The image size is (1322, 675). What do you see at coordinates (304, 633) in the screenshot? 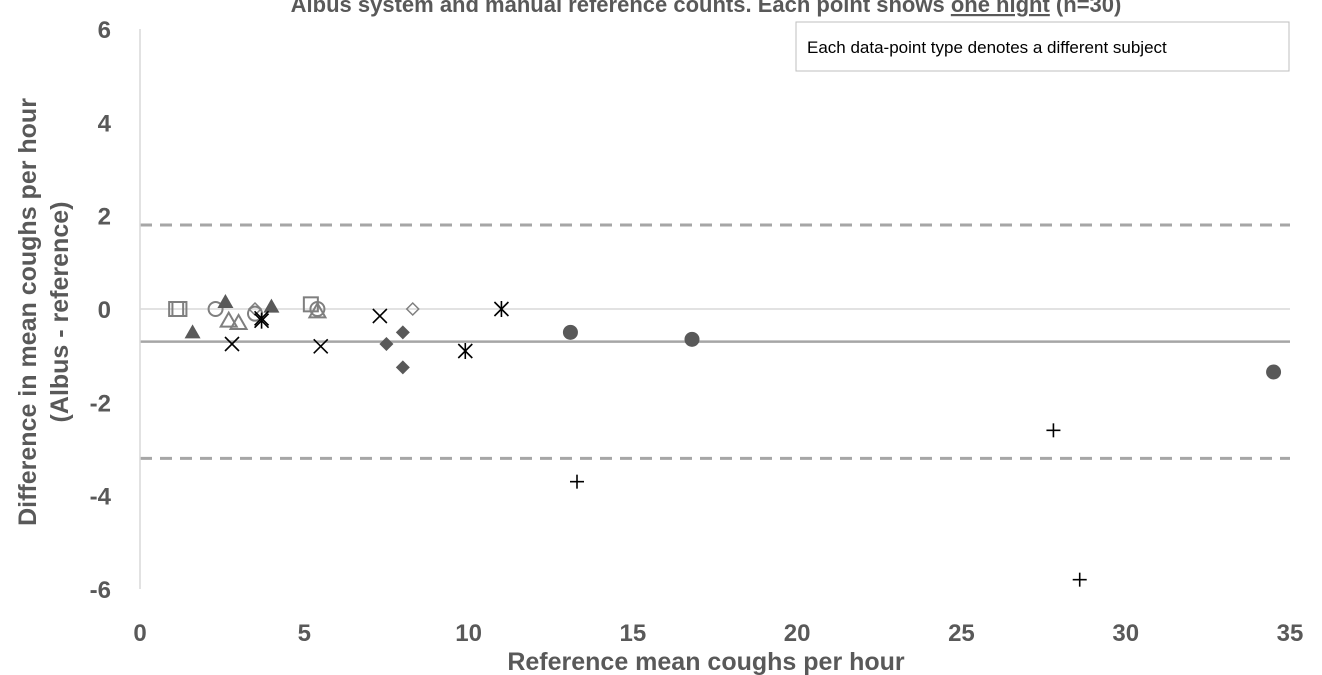
I see `x-tick-label: 5` at bounding box center [304, 633].